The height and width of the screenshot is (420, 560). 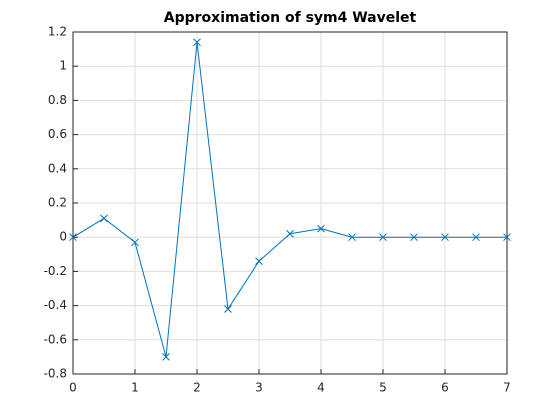 I want to click on x-tick-label: 6, so click(x=445, y=388).